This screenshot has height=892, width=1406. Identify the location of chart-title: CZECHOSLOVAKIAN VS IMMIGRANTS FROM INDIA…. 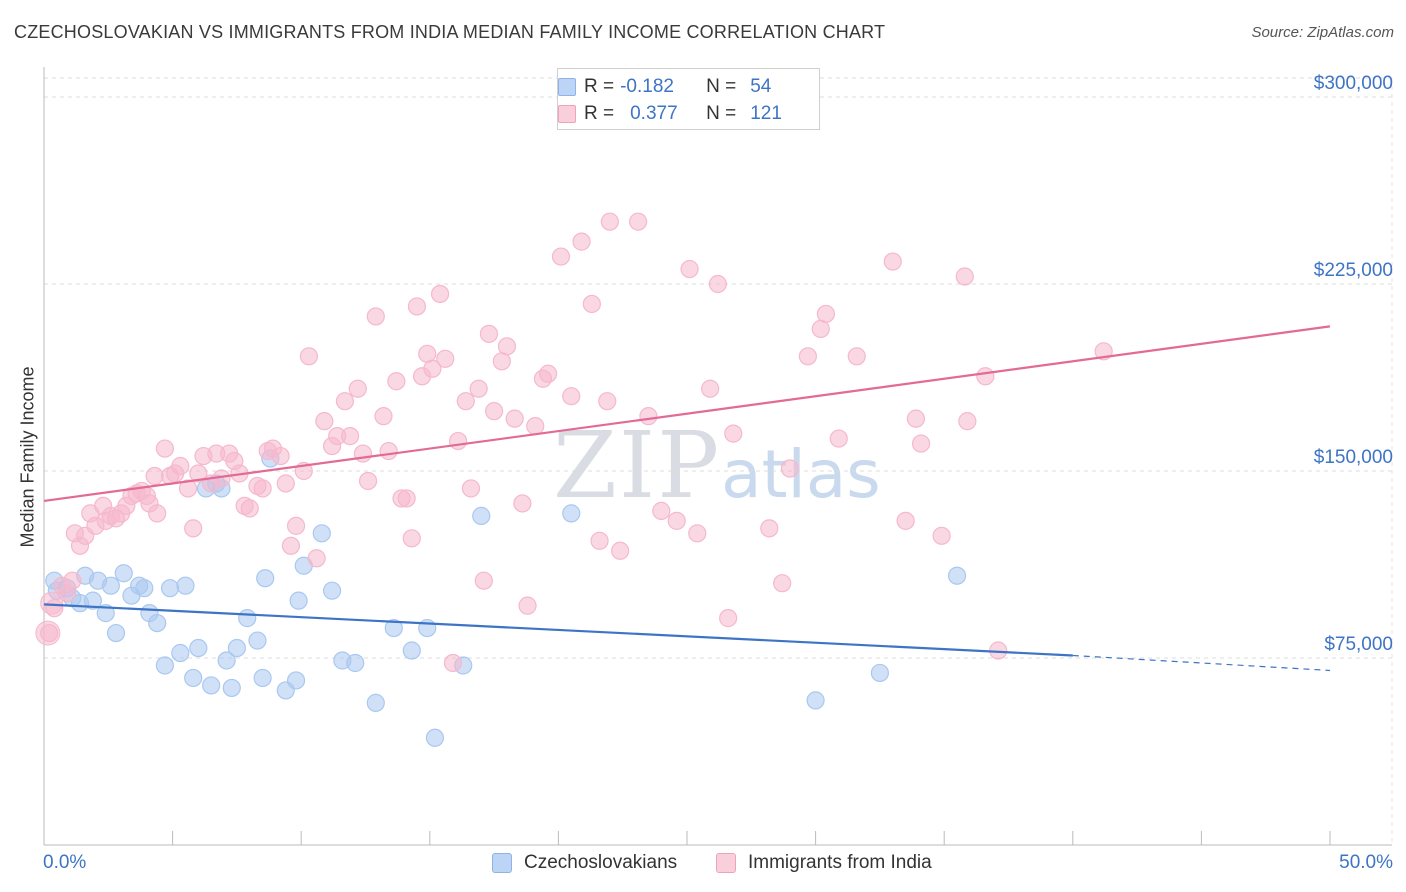
(450, 32).